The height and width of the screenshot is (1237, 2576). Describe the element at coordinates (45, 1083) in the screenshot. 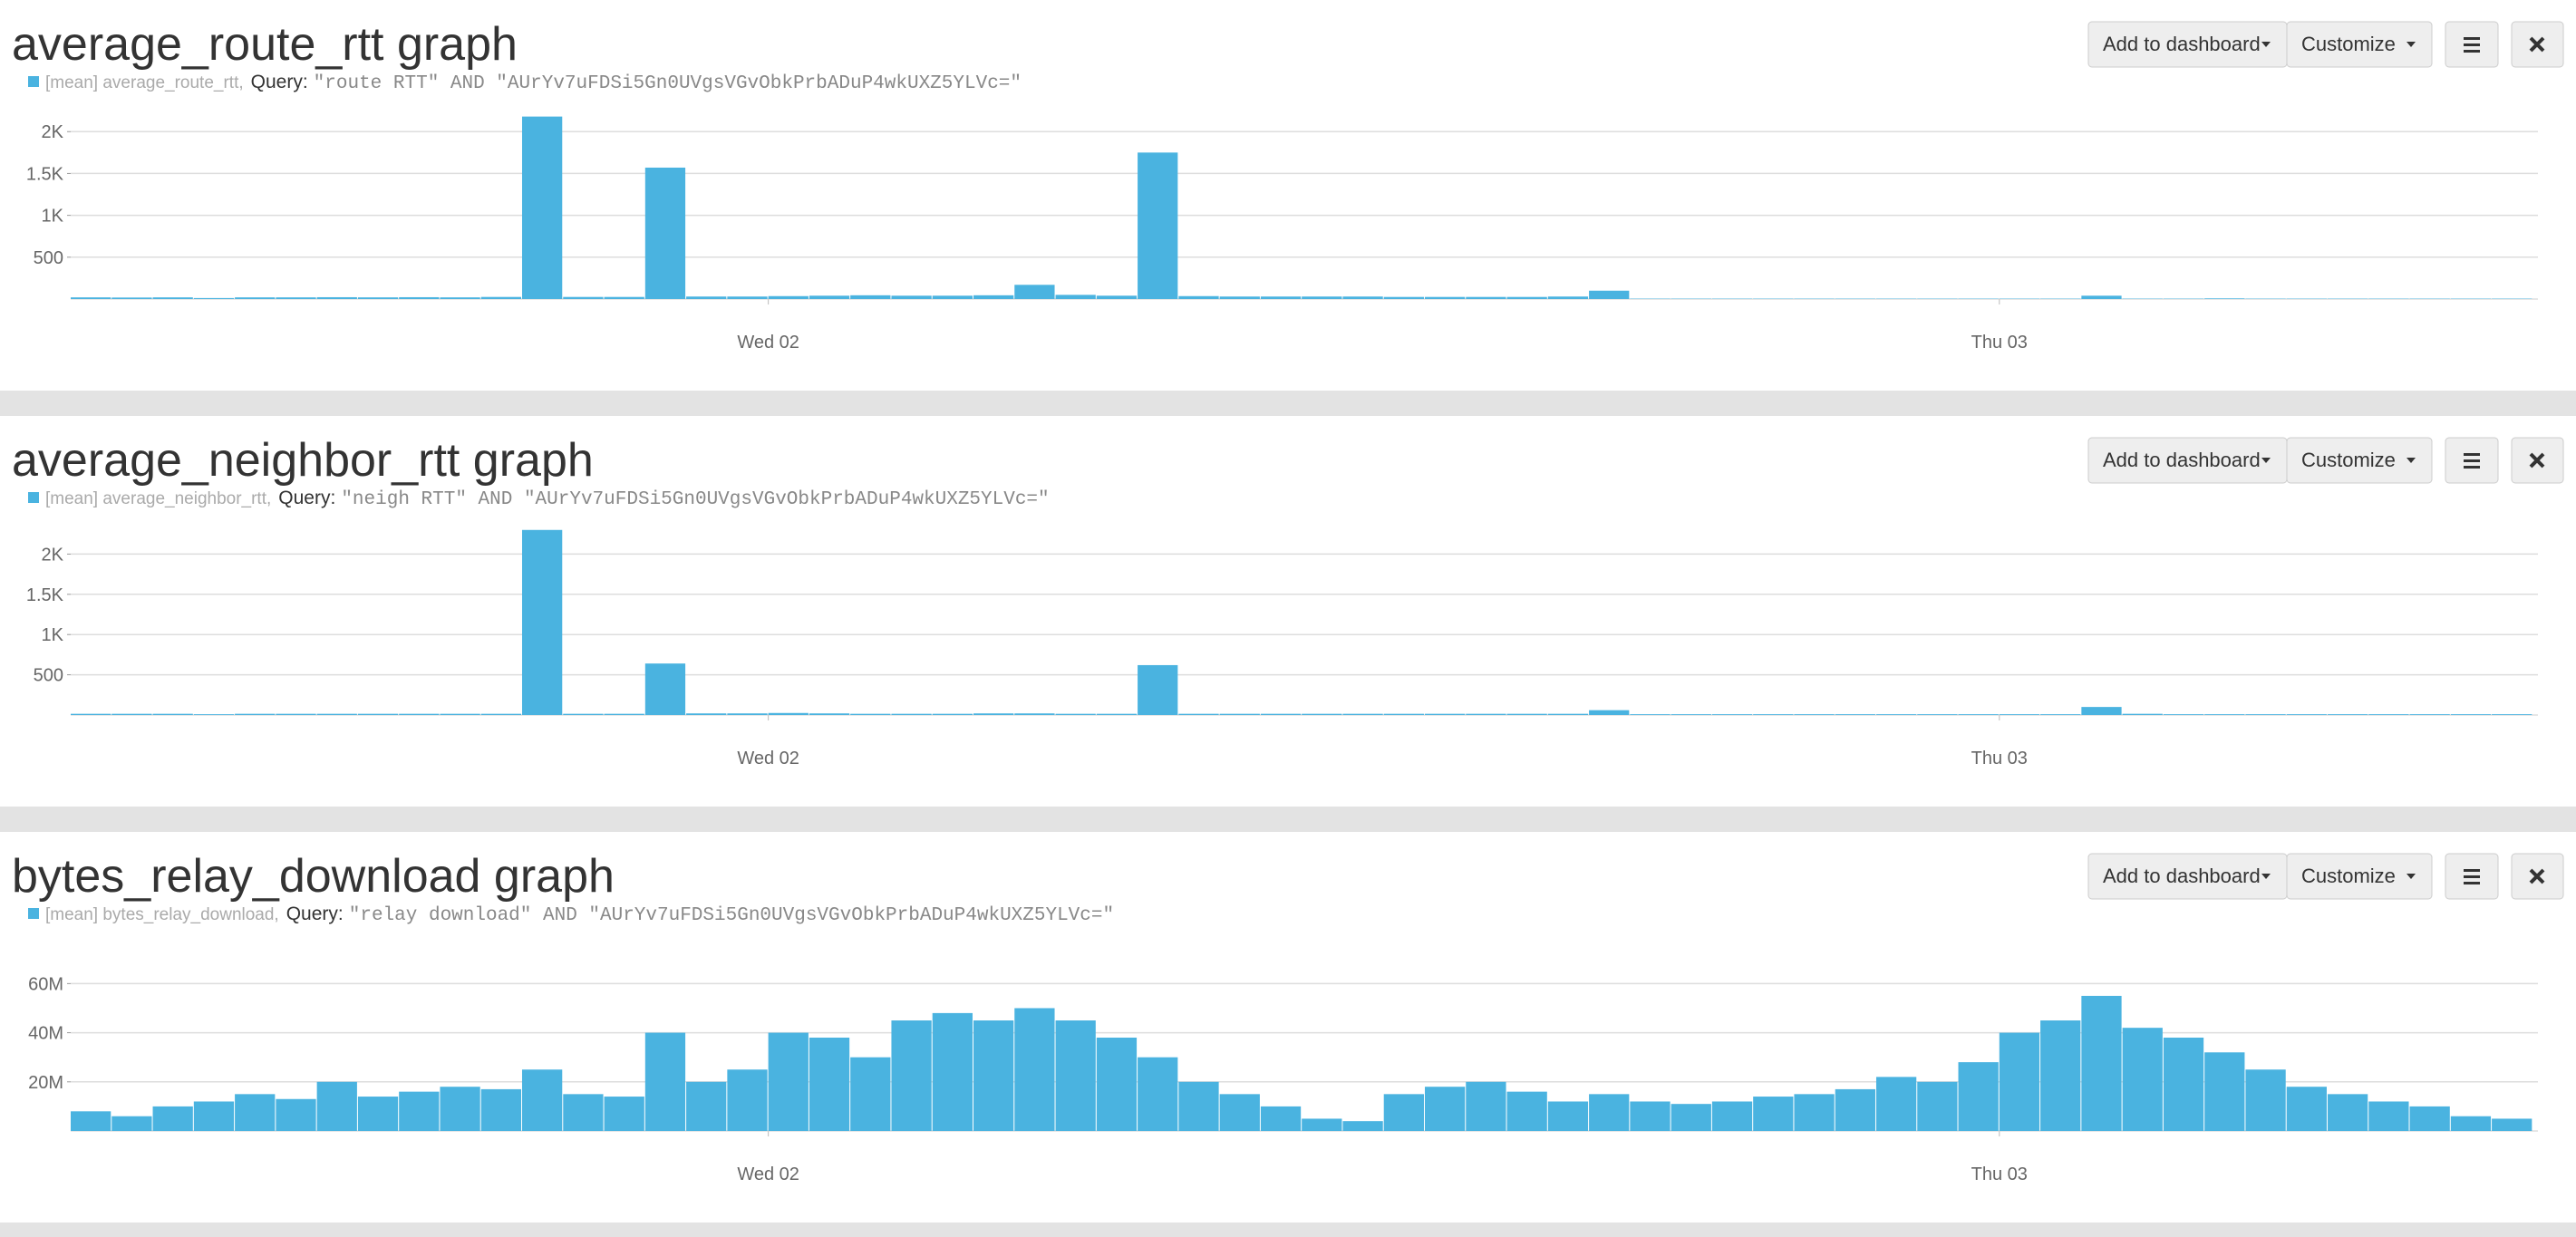

I see `y-tick-label: 20M` at that location.